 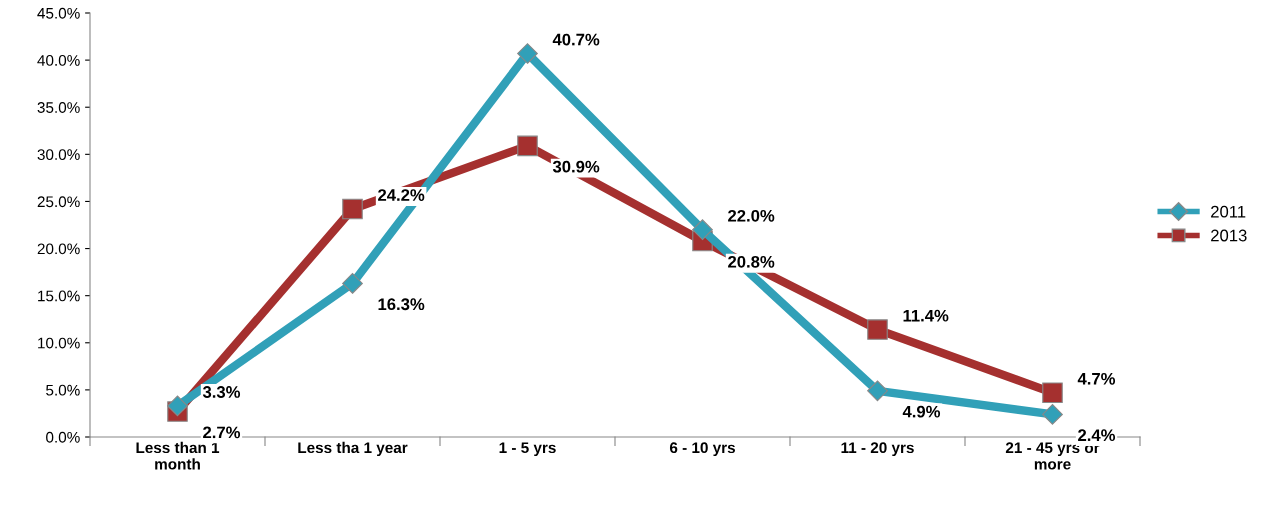 I want to click on data-label: 2.4%, so click(x=1097, y=435).